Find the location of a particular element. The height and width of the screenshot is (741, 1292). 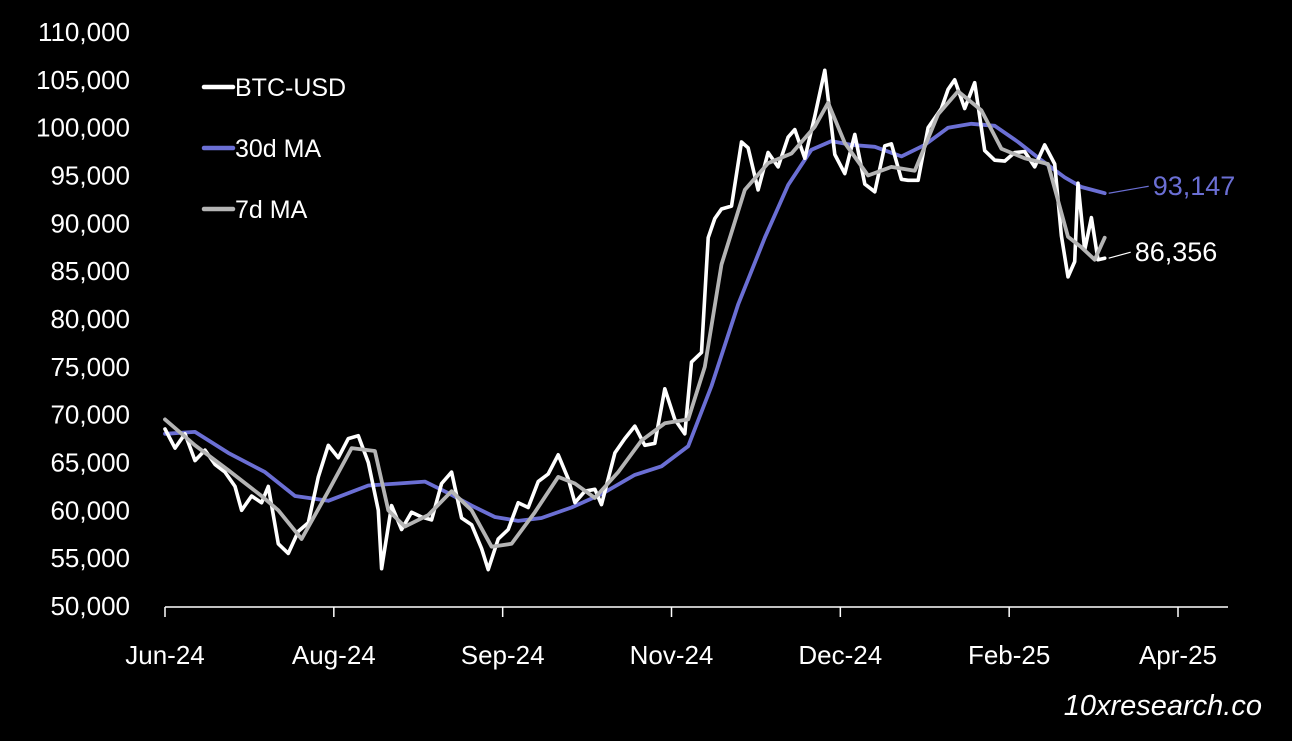

y-tick-label: 70,000 is located at coordinates (90, 415).